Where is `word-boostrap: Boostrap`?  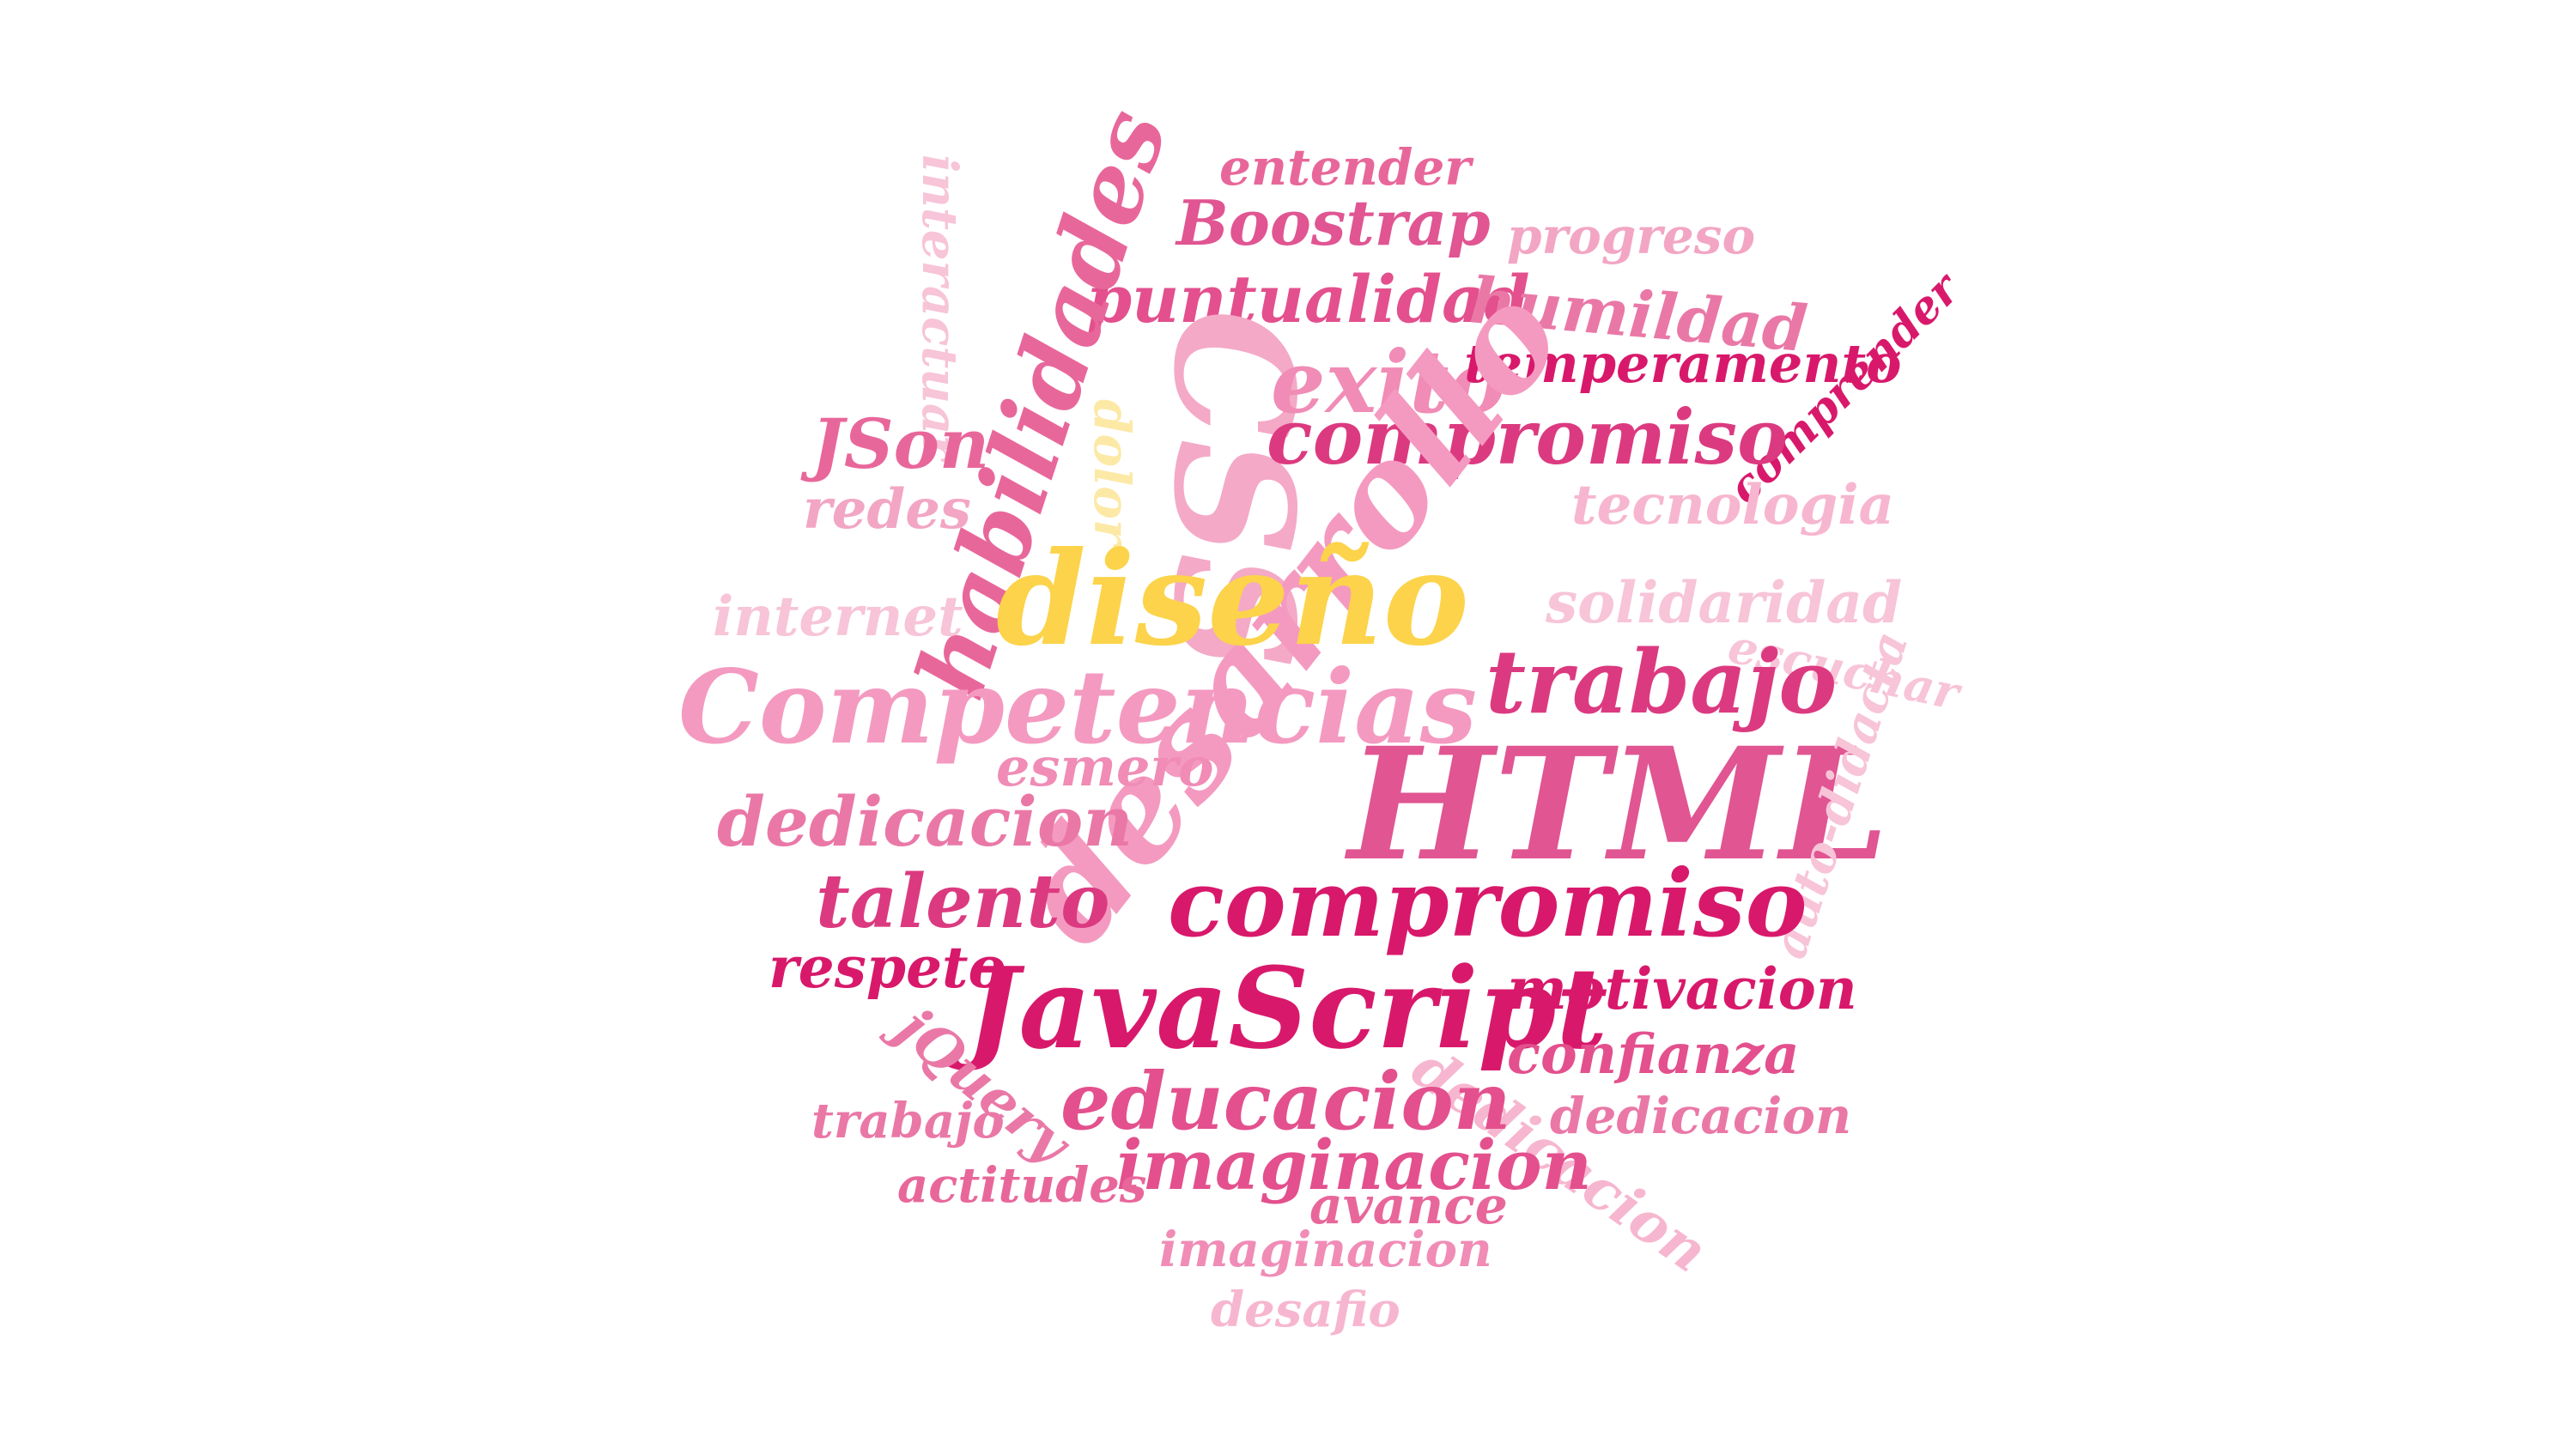 word-boostrap: Boostrap is located at coordinates (1333, 223).